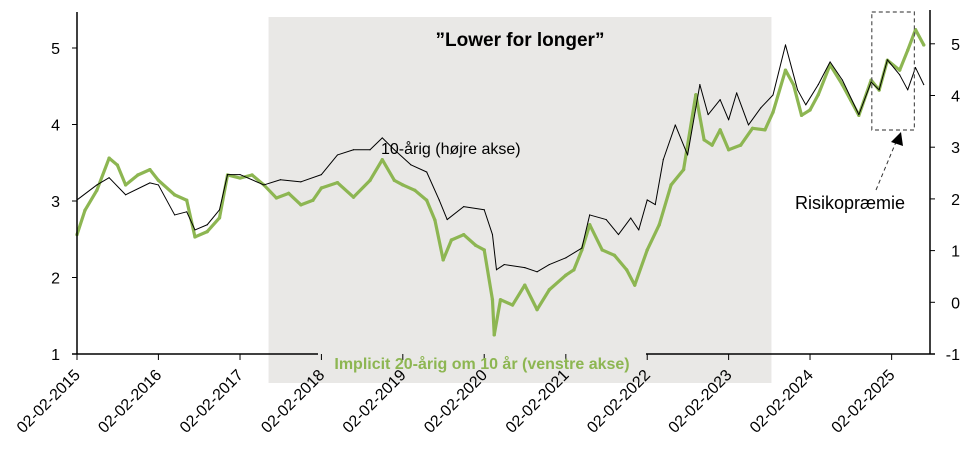  I want to click on left-y-tick-label: 3, so click(55, 202).